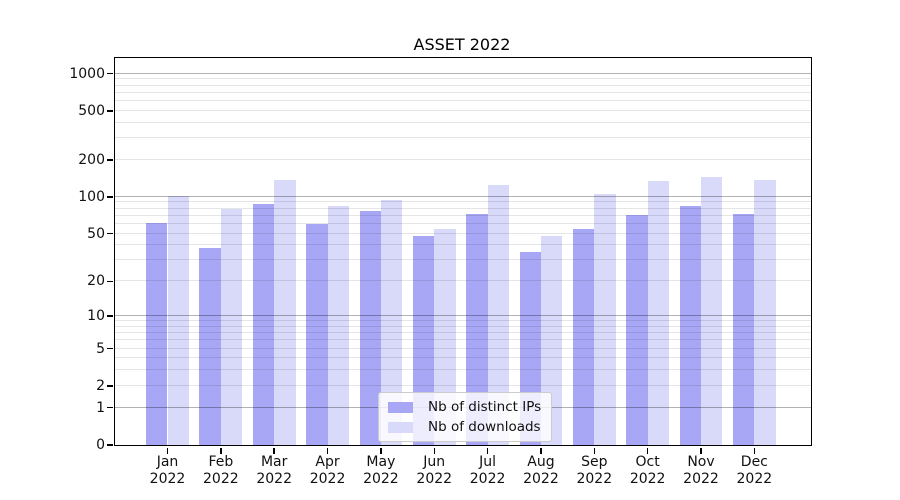 This screenshot has height=500, width=900. I want to click on legend-swatch-downloads-icon, so click(400, 427).